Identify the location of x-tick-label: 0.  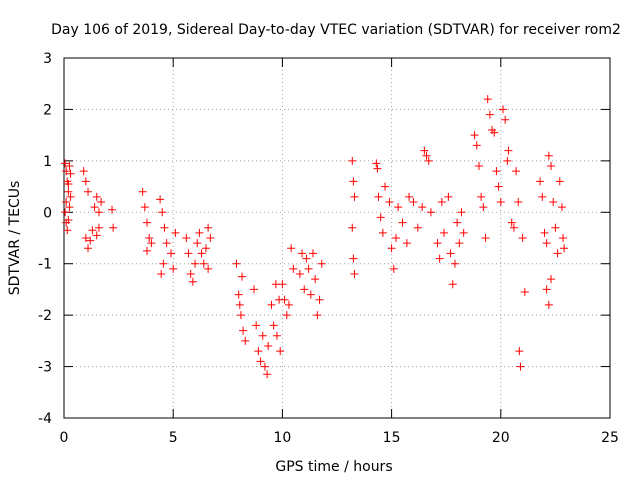
(64, 438).